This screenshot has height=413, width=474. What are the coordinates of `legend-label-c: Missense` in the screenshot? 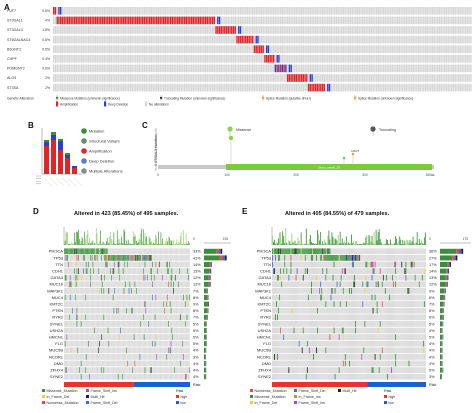 It's located at (243, 130).